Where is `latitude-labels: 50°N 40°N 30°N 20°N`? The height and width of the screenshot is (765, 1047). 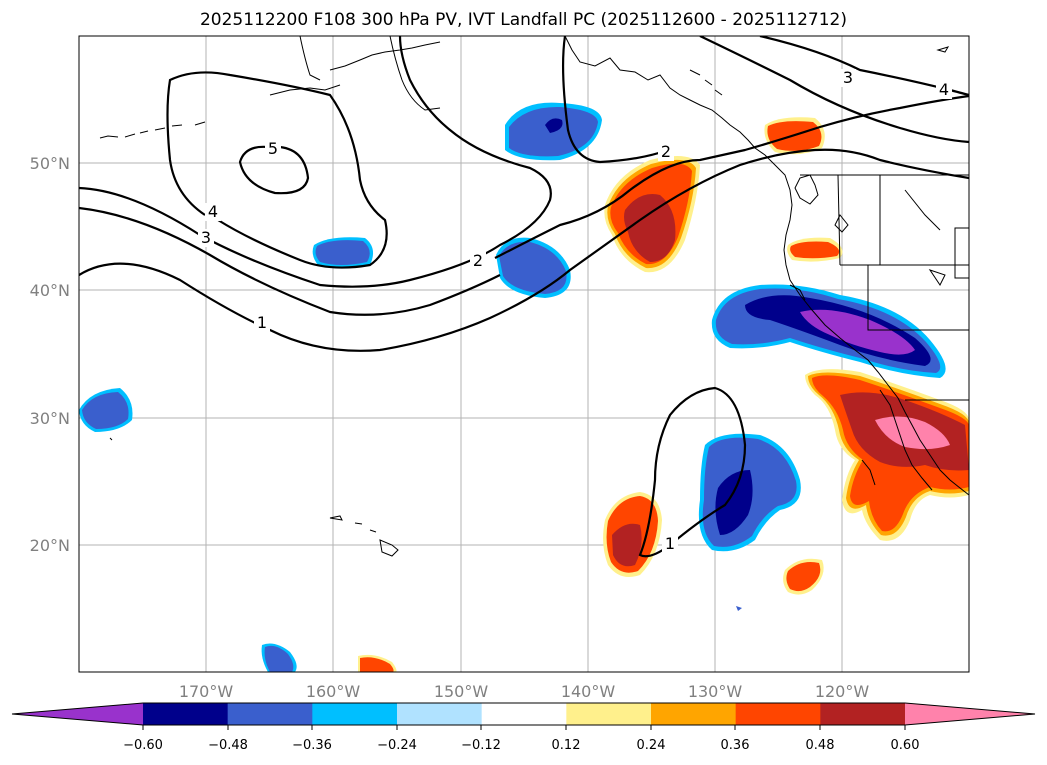
latitude-labels: 50°N 40°N 30°N 20°N is located at coordinates (50, 354).